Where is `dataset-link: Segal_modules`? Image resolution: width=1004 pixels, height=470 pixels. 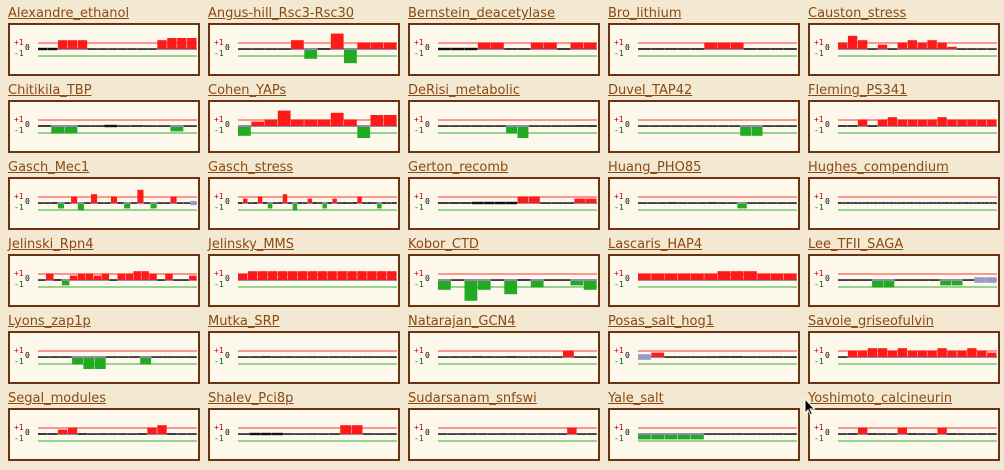 dataset-link: Segal_modules is located at coordinates (57, 398).